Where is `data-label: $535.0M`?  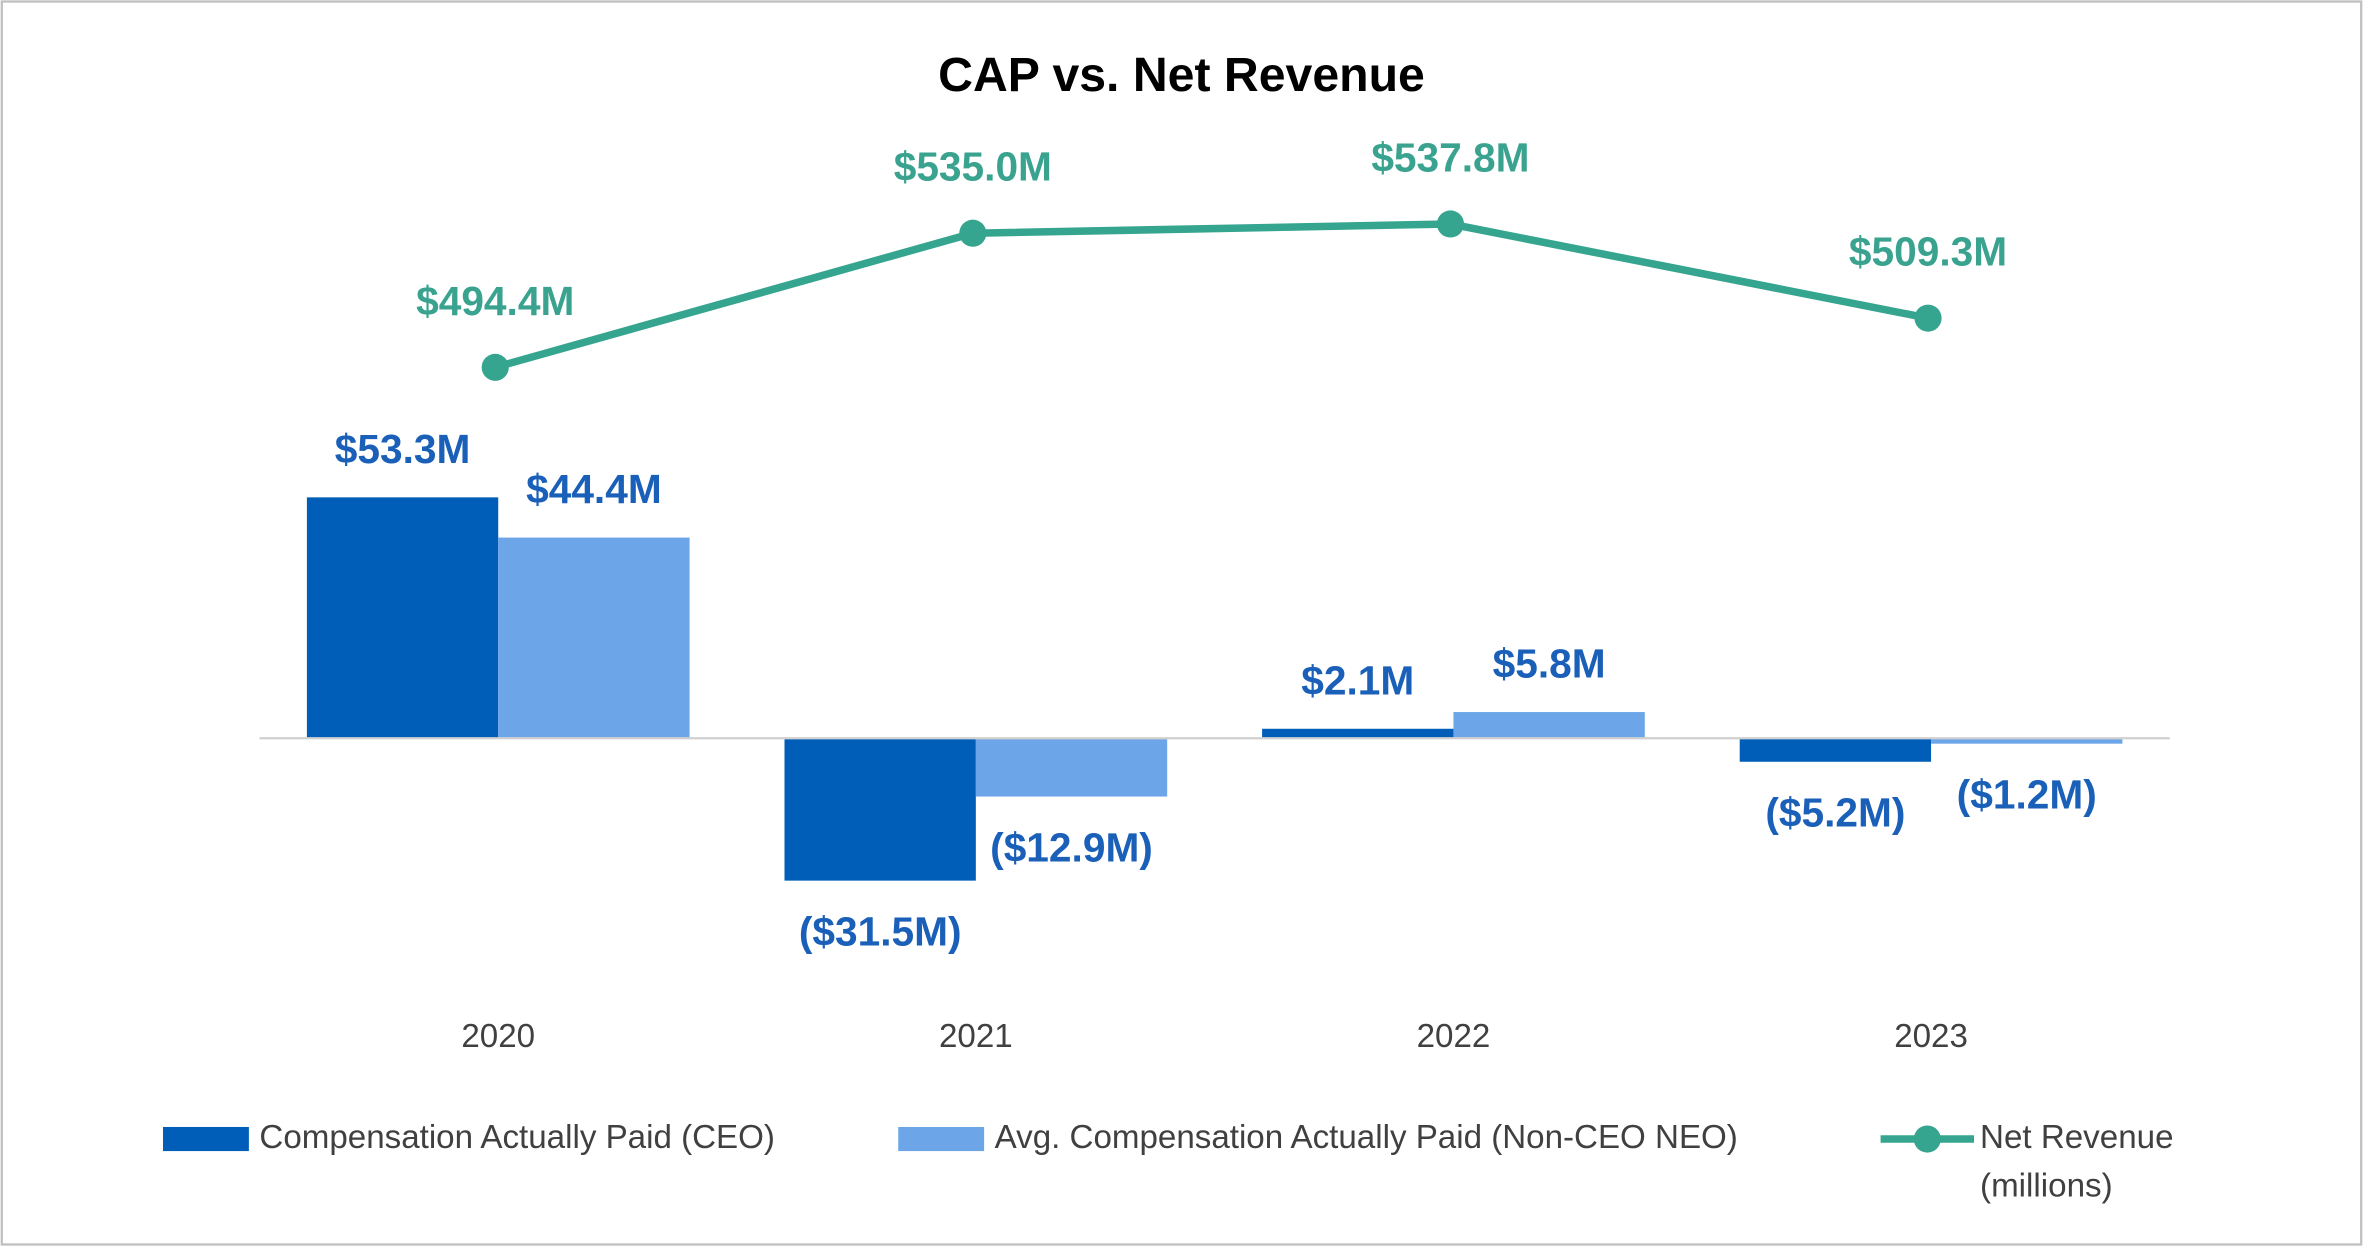 data-label: $535.0M is located at coordinates (973, 167).